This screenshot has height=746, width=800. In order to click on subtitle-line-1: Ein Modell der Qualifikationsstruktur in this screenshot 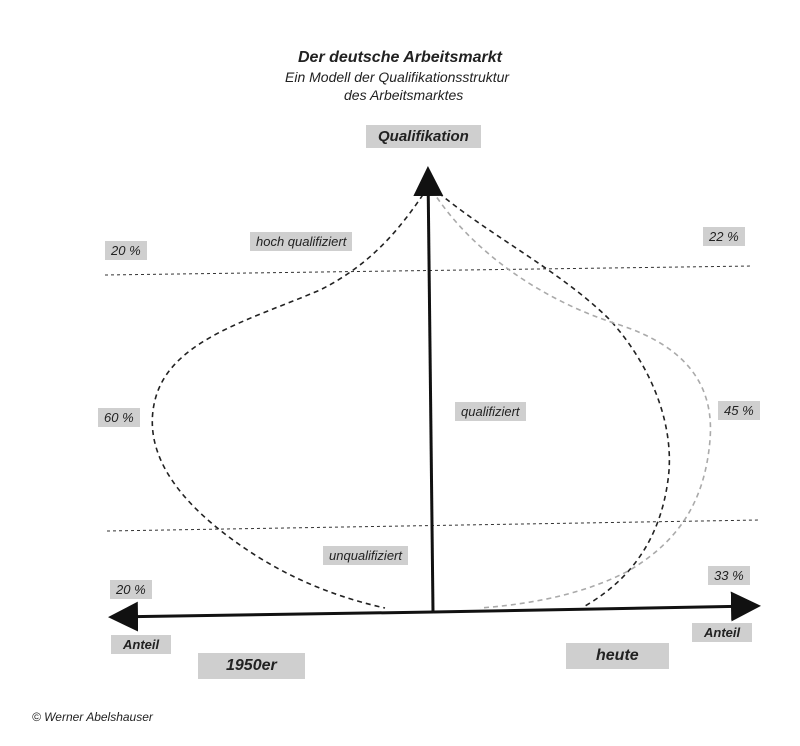, I will do `click(397, 77)`.